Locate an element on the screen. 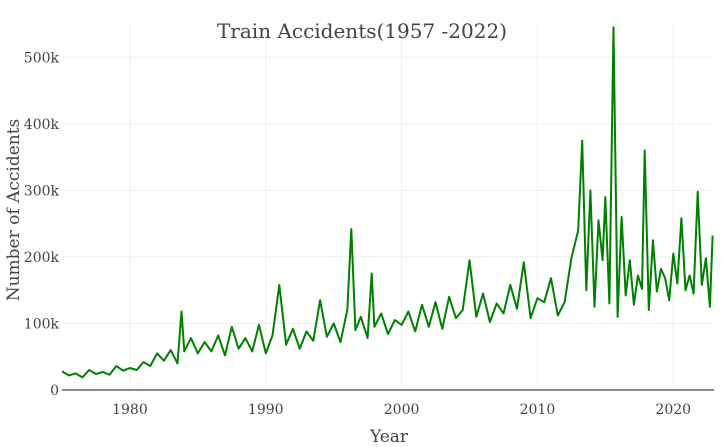  y-tick-label: 0 is located at coordinates (54, 391).